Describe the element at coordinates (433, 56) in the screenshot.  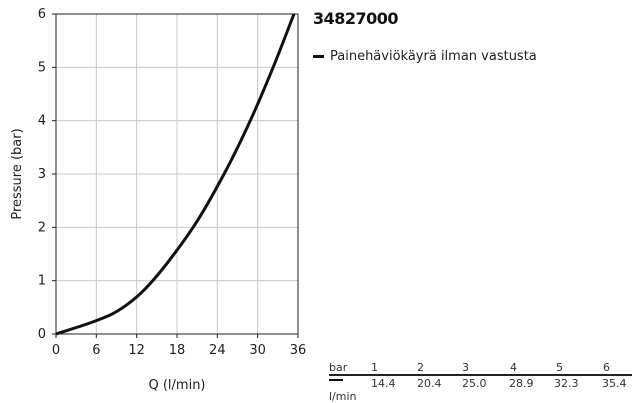
I see `legend-label: Painehäviökäyrä ilman vastusta` at that location.